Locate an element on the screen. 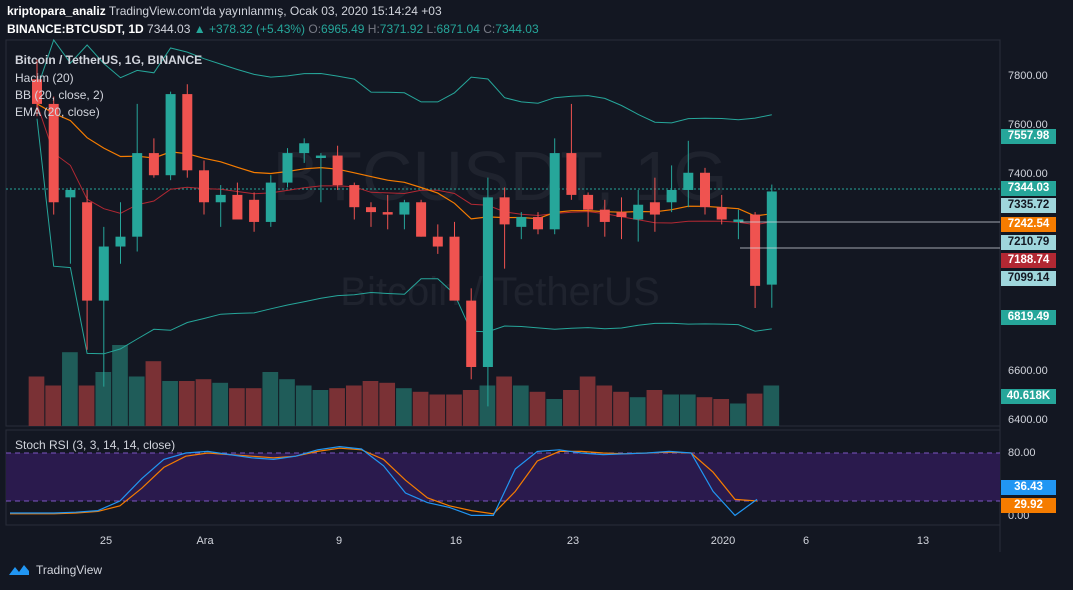 The width and height of the screenshot is (1073, 590). close-value: 7344.03 is located at coordinates (517, 29).